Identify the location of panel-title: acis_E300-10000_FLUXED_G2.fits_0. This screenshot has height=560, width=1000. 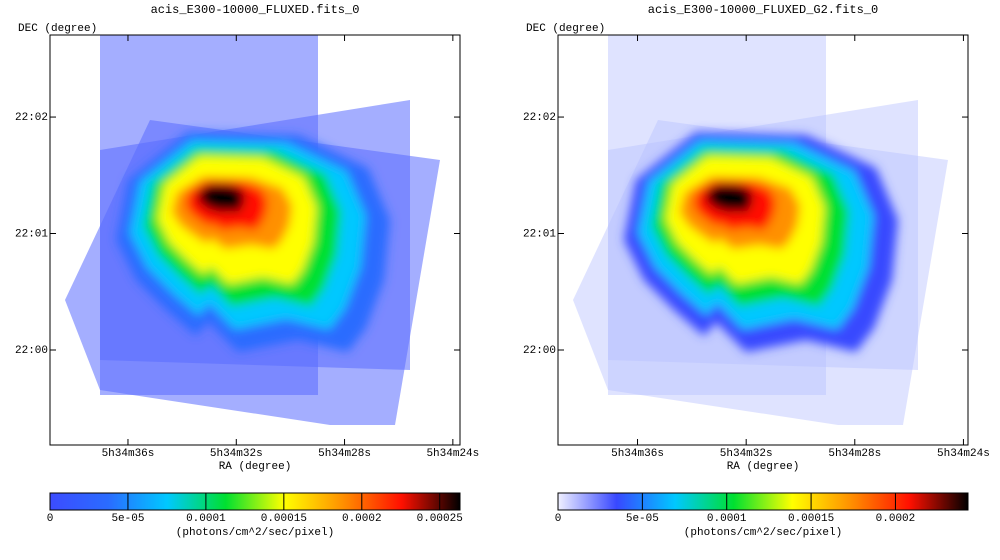
(763, 10).